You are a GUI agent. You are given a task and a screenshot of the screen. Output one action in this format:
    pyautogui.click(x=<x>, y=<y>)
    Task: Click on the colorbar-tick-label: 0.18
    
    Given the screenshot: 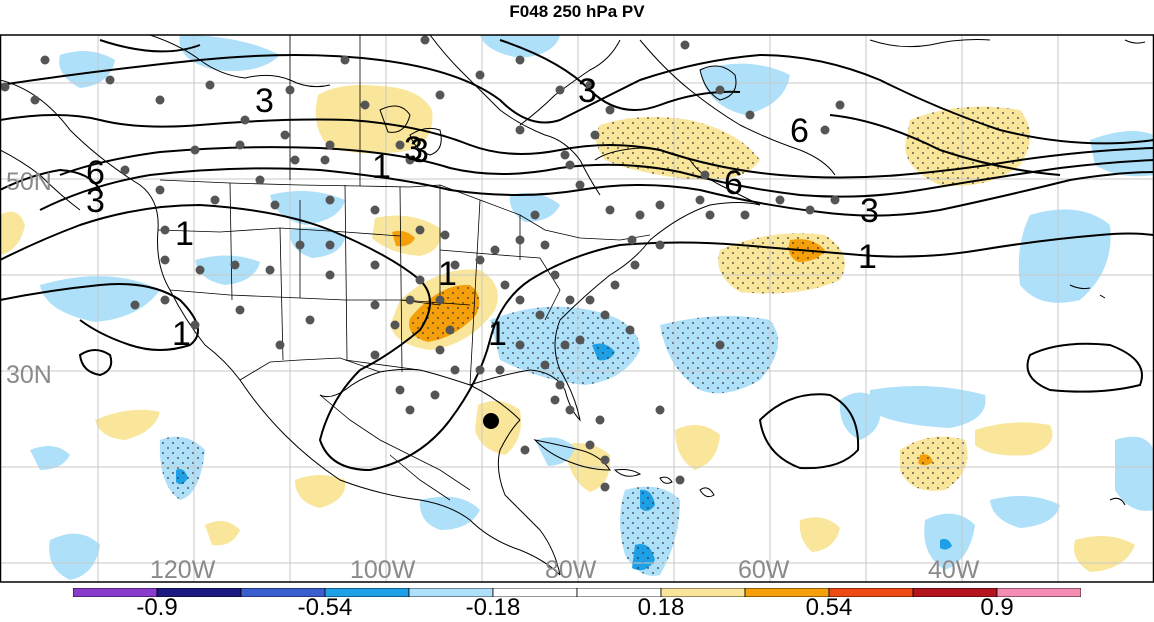 What is the action you would take?
    pyautogui.click(x=661, y=607)
    